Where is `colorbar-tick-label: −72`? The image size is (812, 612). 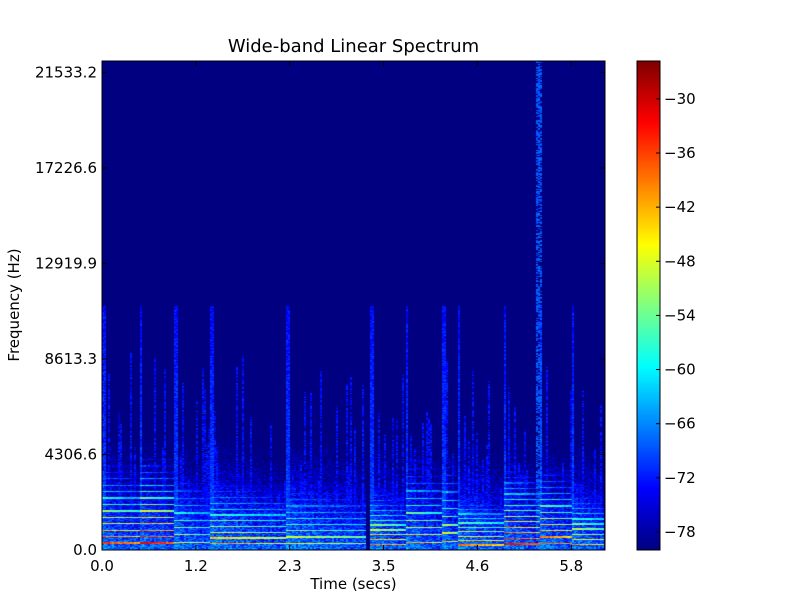 colorbar-tick-label: −72 is located at coordinates (680, 478).